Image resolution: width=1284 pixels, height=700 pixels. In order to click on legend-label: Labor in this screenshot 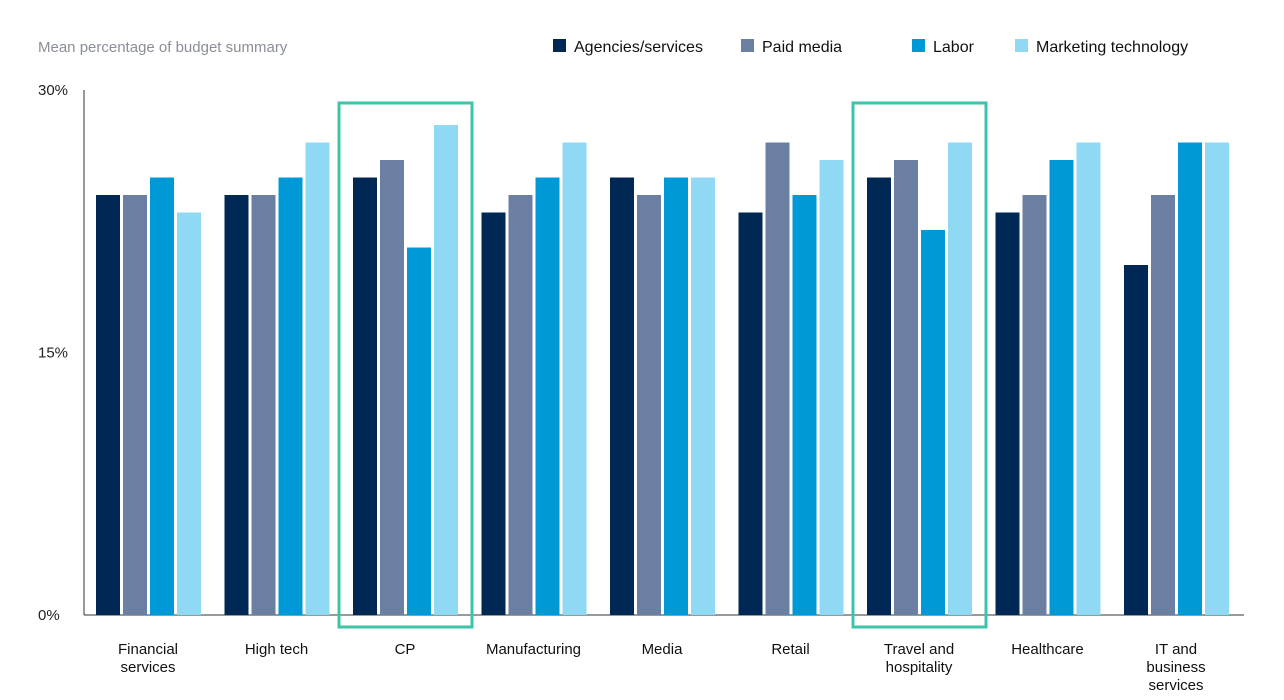, I will do `click(954, 47)`.